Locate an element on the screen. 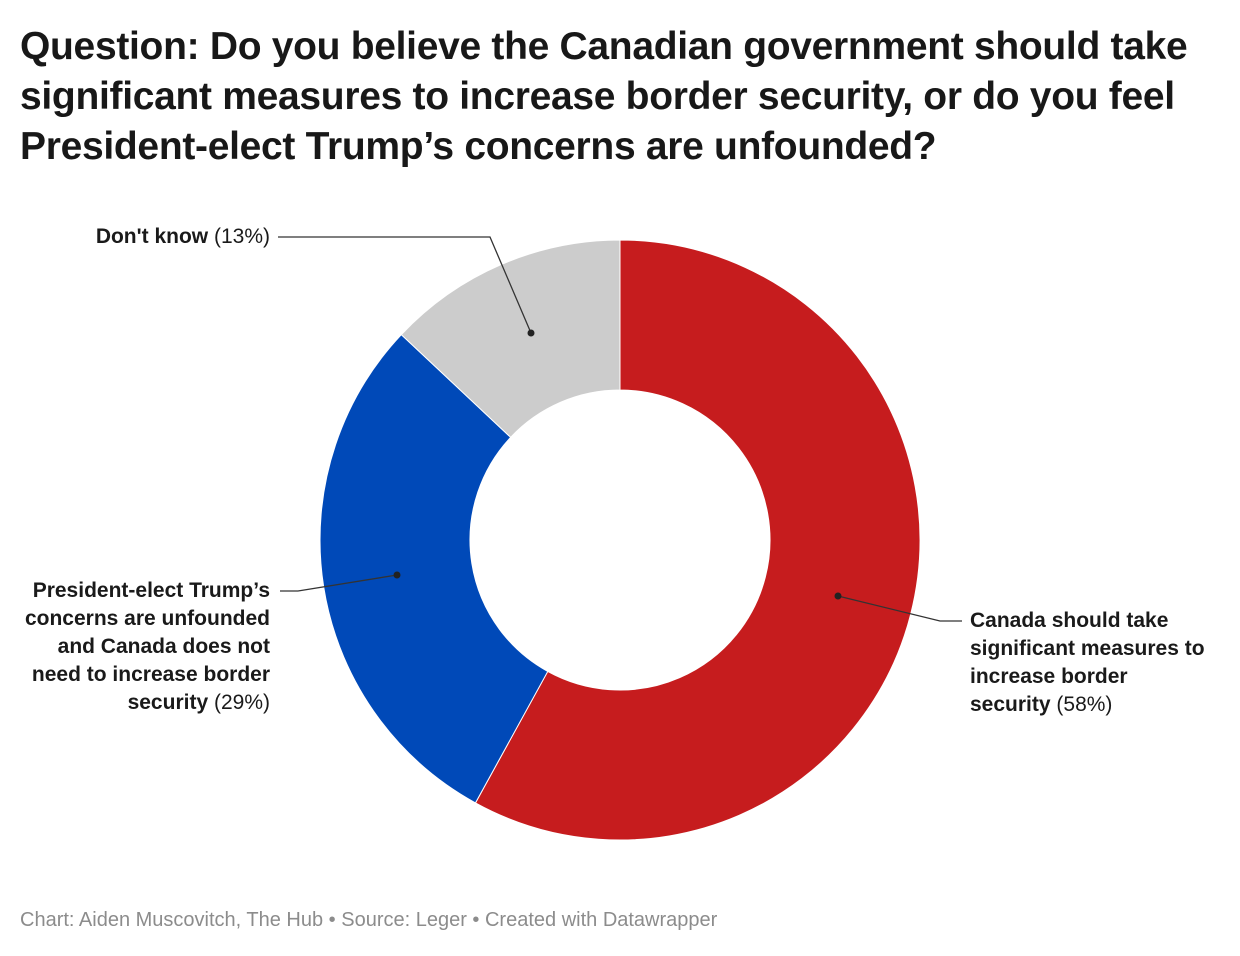 The height and width of the screenshot is (956, 1240). leader-canada is located at coordinates (899, 608).